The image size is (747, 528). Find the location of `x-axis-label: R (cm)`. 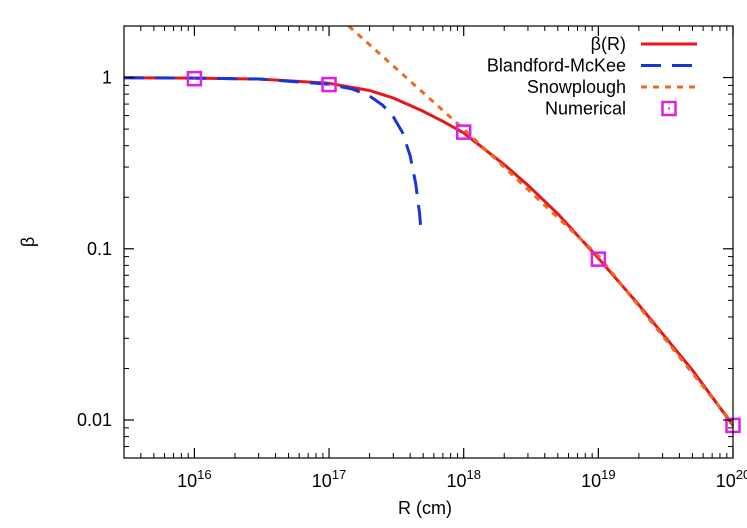

x-axis-label: R (cm) is located at coordinates (425, 508).